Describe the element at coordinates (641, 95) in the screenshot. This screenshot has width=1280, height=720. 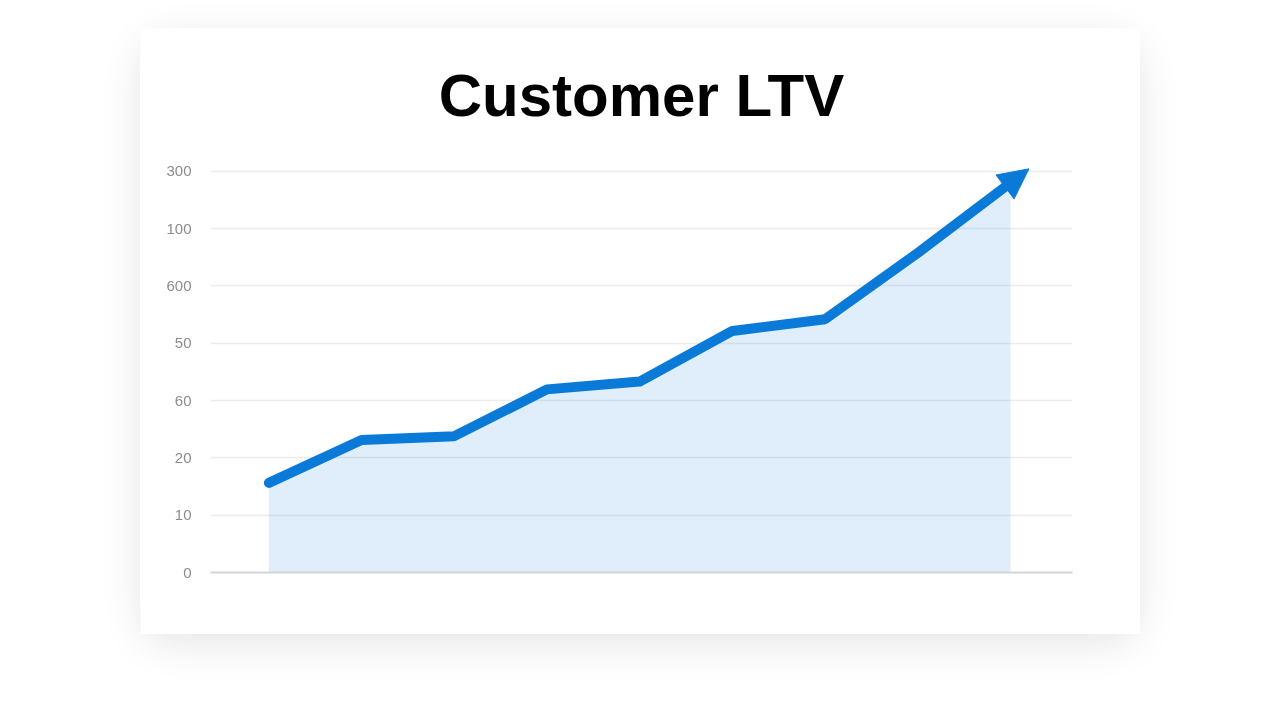
I see `chart-title: Customer LTV` at that location.